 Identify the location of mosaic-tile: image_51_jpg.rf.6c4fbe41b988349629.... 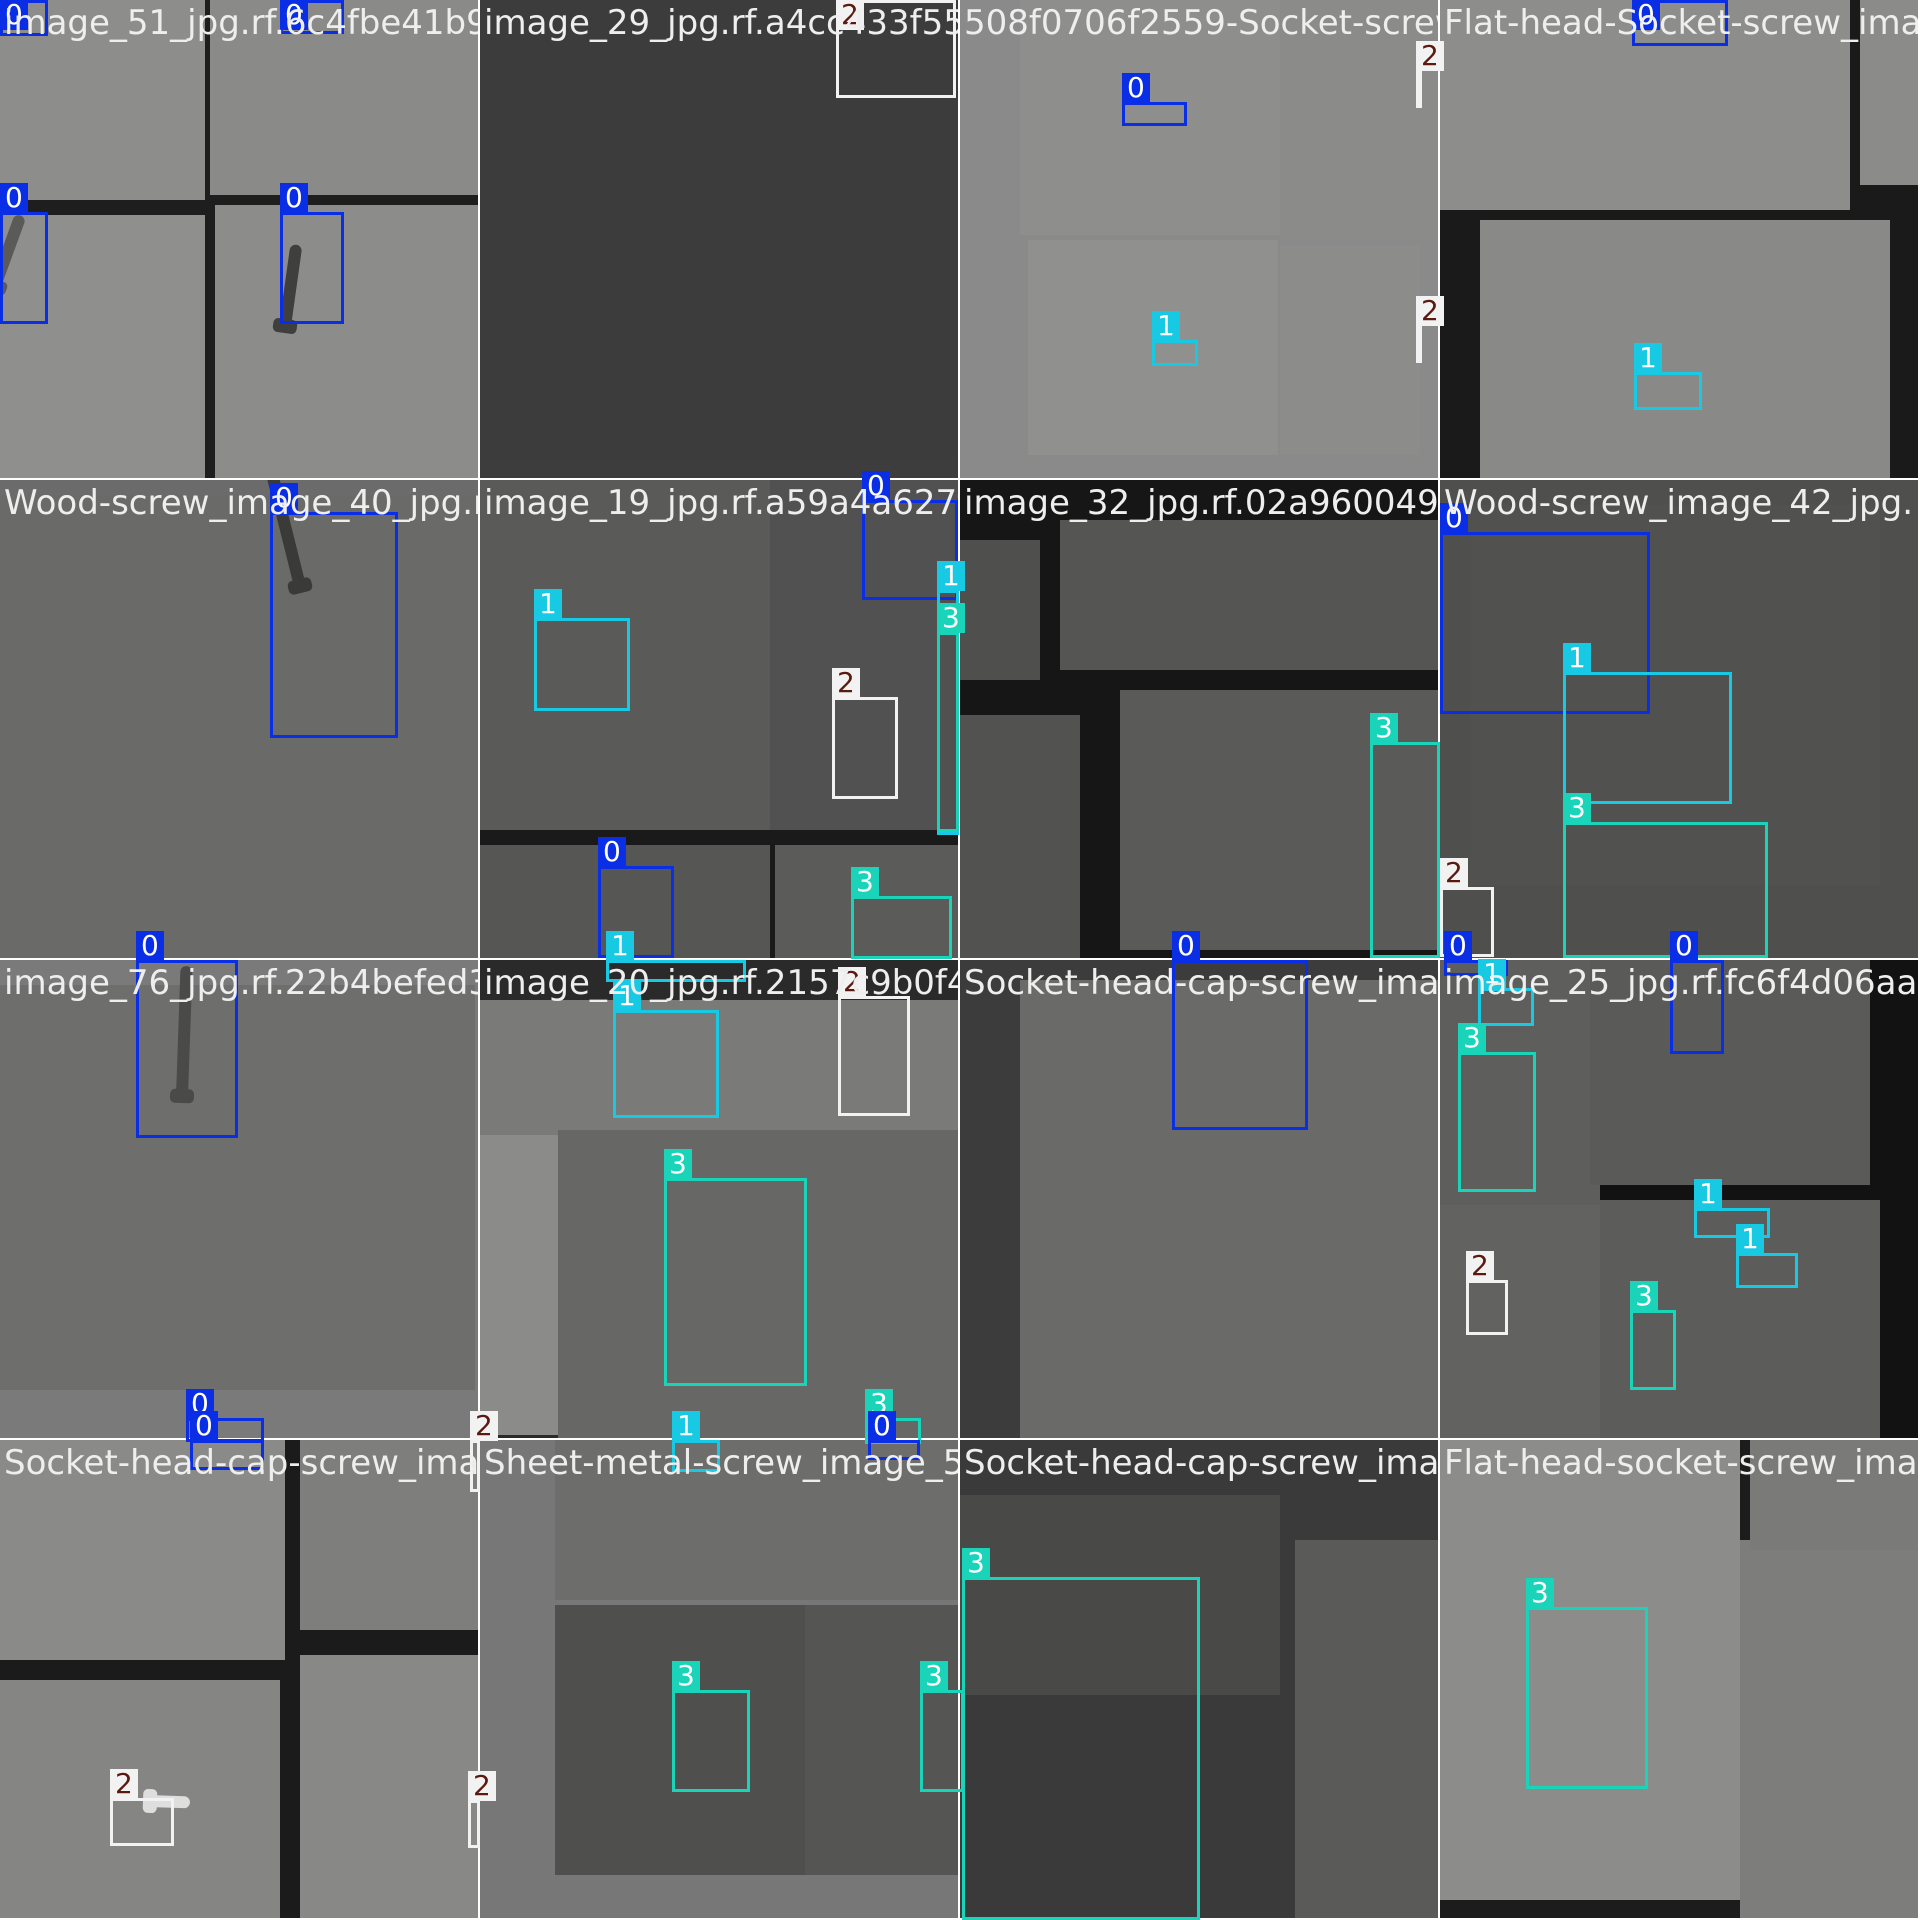
(239, 239).